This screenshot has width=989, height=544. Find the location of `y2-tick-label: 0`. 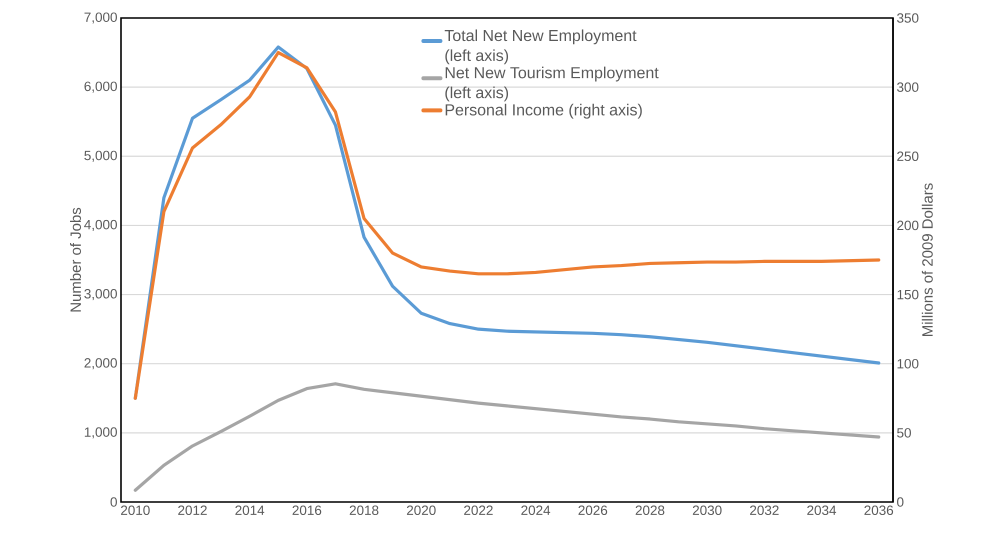

y2-tick-label: 0 is located at coordinates (900, 502).